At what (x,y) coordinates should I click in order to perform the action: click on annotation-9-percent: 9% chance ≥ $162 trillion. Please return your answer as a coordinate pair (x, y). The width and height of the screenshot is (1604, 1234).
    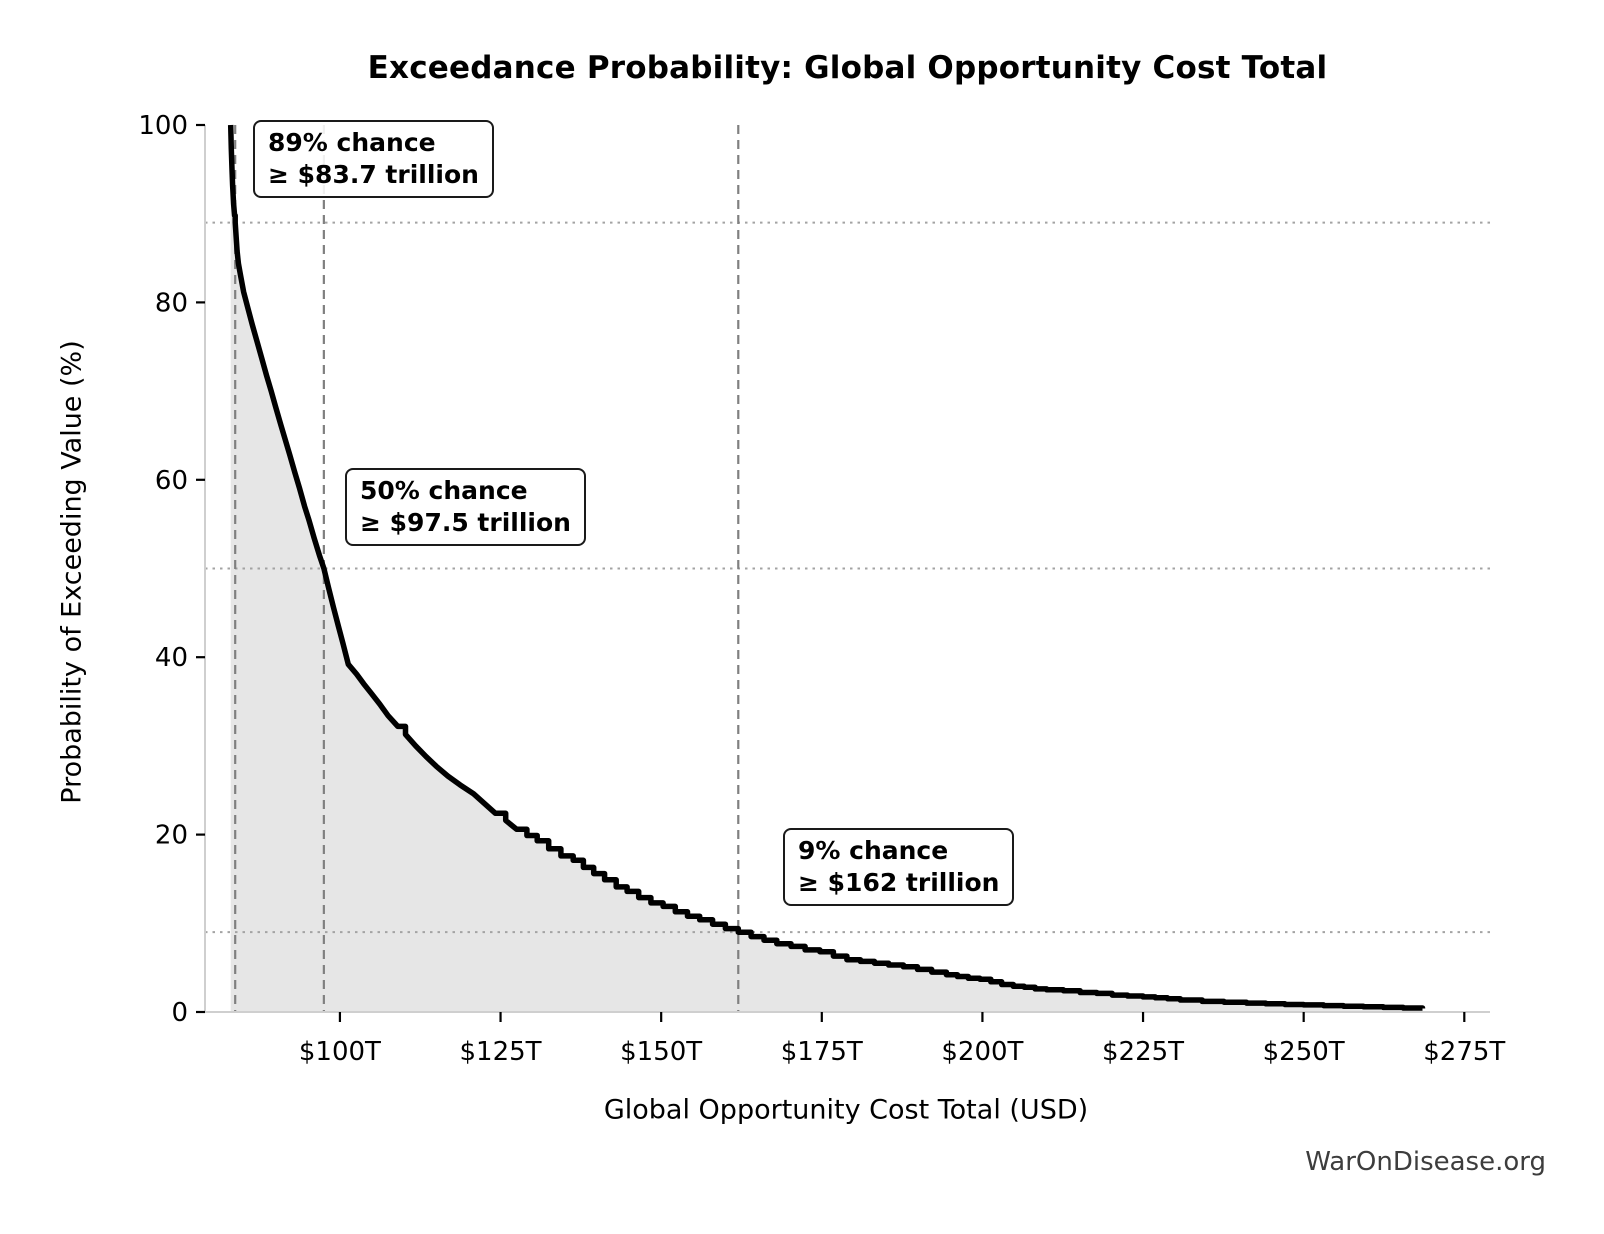
    Looking at the image, I should click on (899, 867).